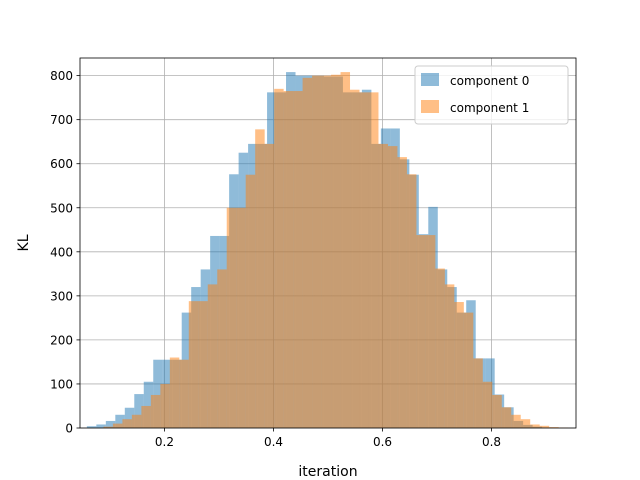 The image size is (640, 480). I want to click on legend: component 0 component 1, so click(491, 95).